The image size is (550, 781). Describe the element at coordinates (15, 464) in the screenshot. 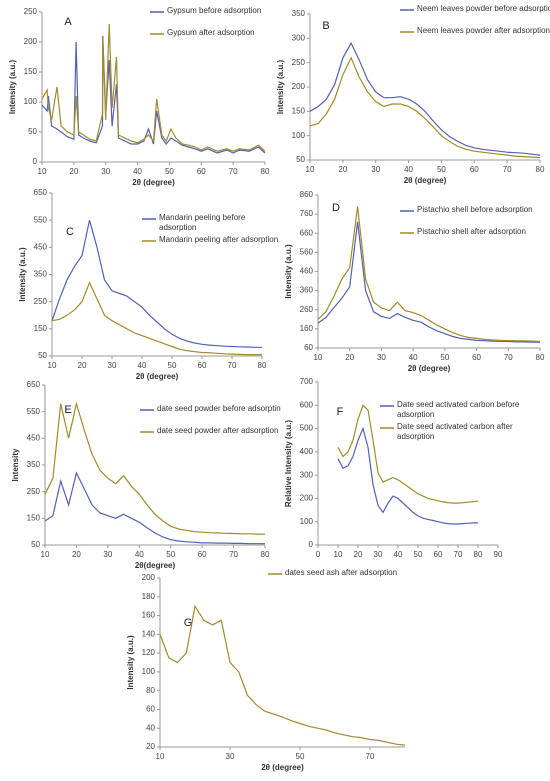

I see `y-axis-title: Intensity` at that location.